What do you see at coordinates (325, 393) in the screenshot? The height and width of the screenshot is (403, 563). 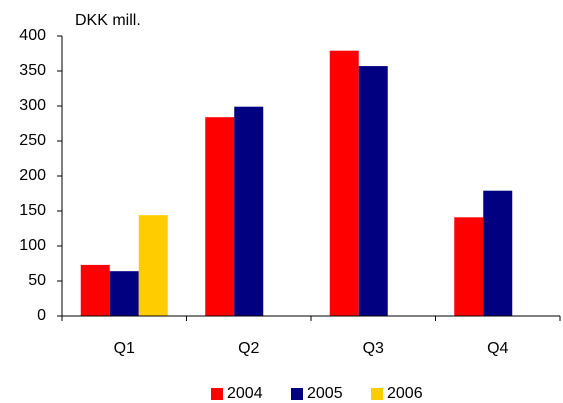 I see `legend-label: 2005` at bounding box center [325, 393].